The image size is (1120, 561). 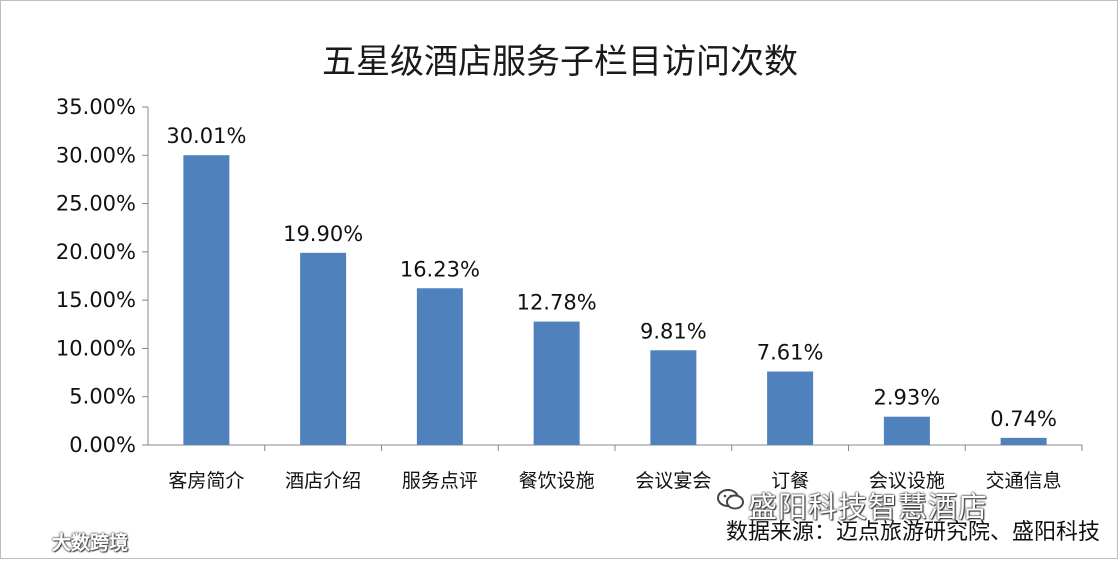 What do you see at coordinates (323, 481) in the screenshot?
I see `x-tick-label: 酒店介绍` at bounding box center [323, 481].